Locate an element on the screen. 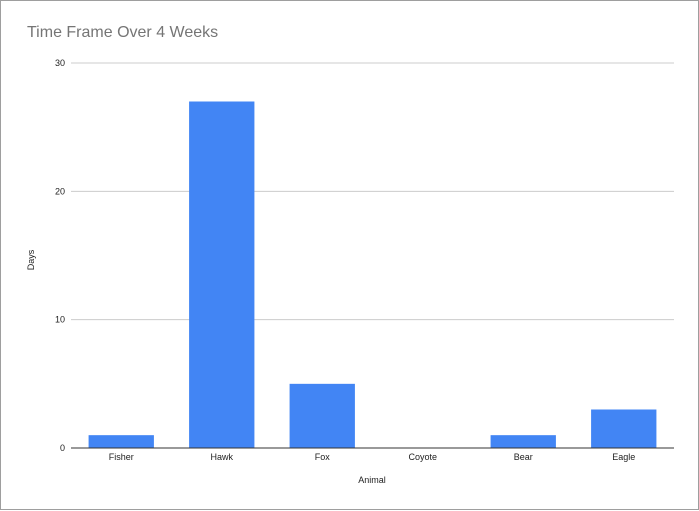 This screenshot has height=511, width=699. x-tick-label-coyote: Coyote is located at coordinates (422, 457).